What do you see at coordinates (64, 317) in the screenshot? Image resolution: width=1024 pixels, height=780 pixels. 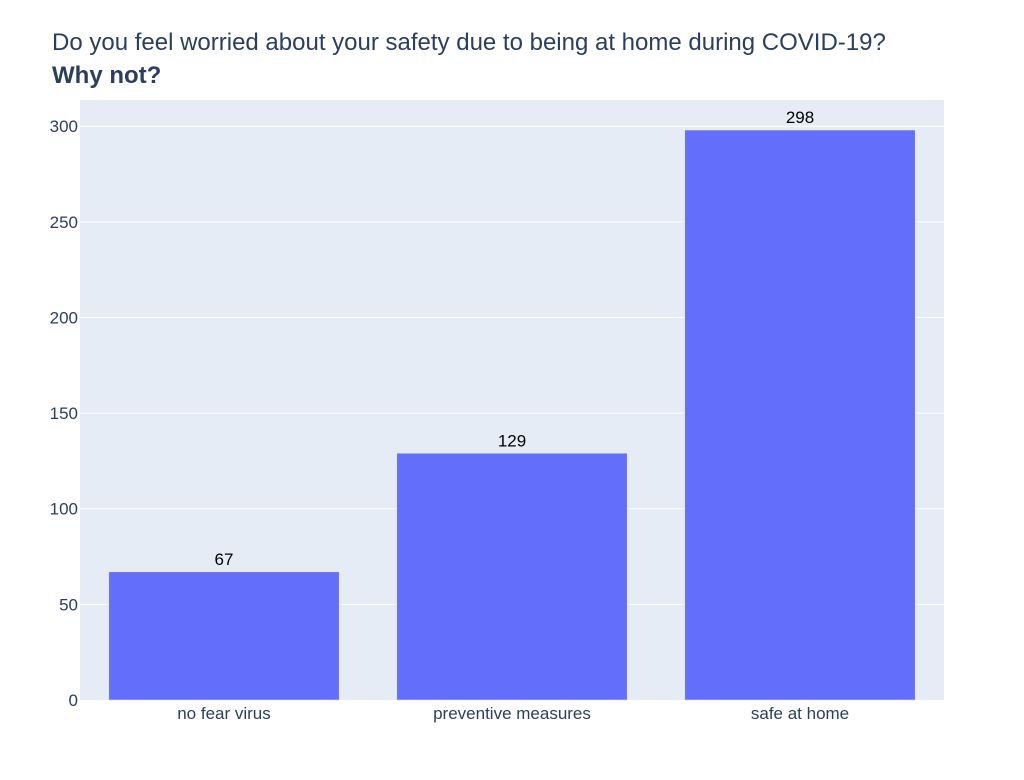 I see `y-tick-label: 200` at bounding box center [64, 317].